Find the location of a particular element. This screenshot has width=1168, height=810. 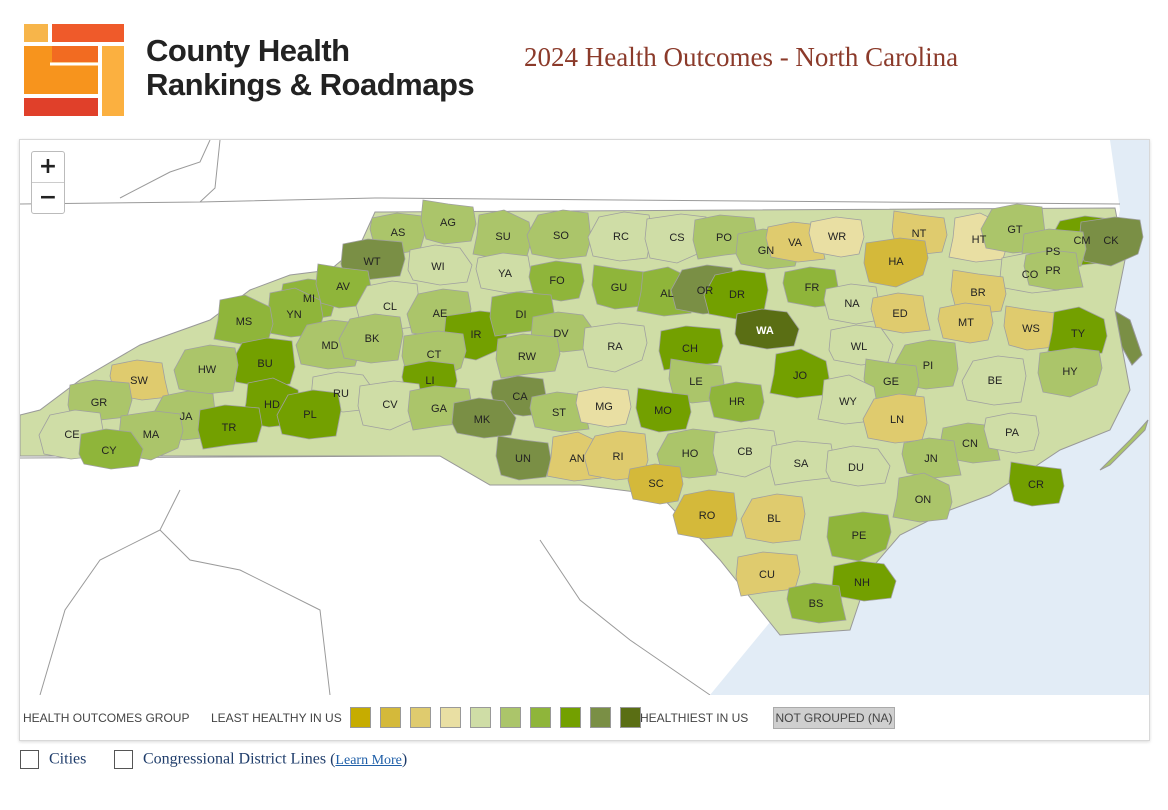

county-ty is located at coordinates (1077, 331).